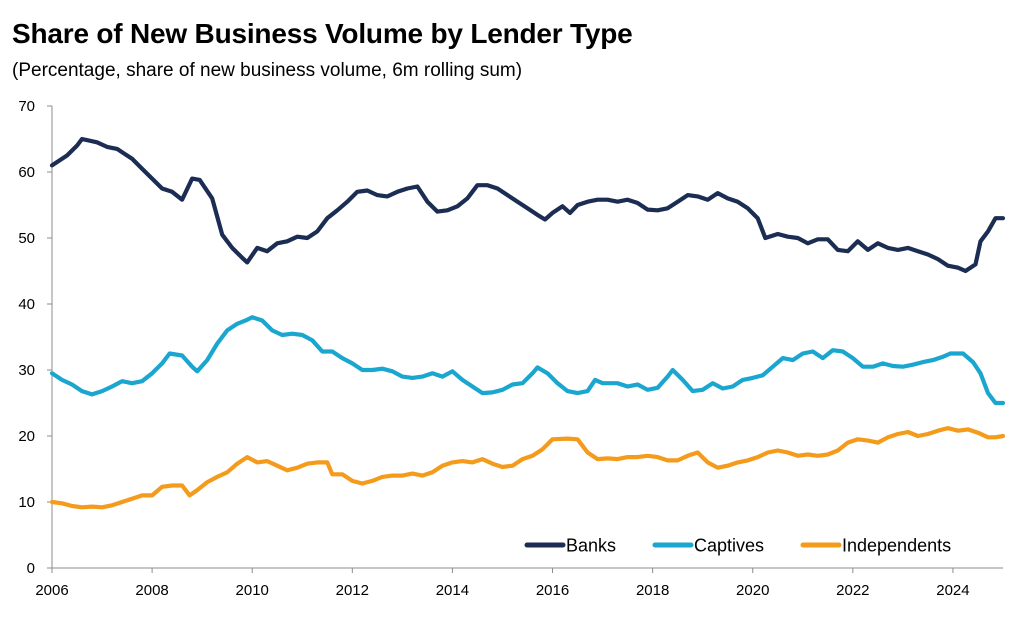 This screenshot has width=1024, height=625. I want to click on x-tick-label: 2012, so click(352, 590).